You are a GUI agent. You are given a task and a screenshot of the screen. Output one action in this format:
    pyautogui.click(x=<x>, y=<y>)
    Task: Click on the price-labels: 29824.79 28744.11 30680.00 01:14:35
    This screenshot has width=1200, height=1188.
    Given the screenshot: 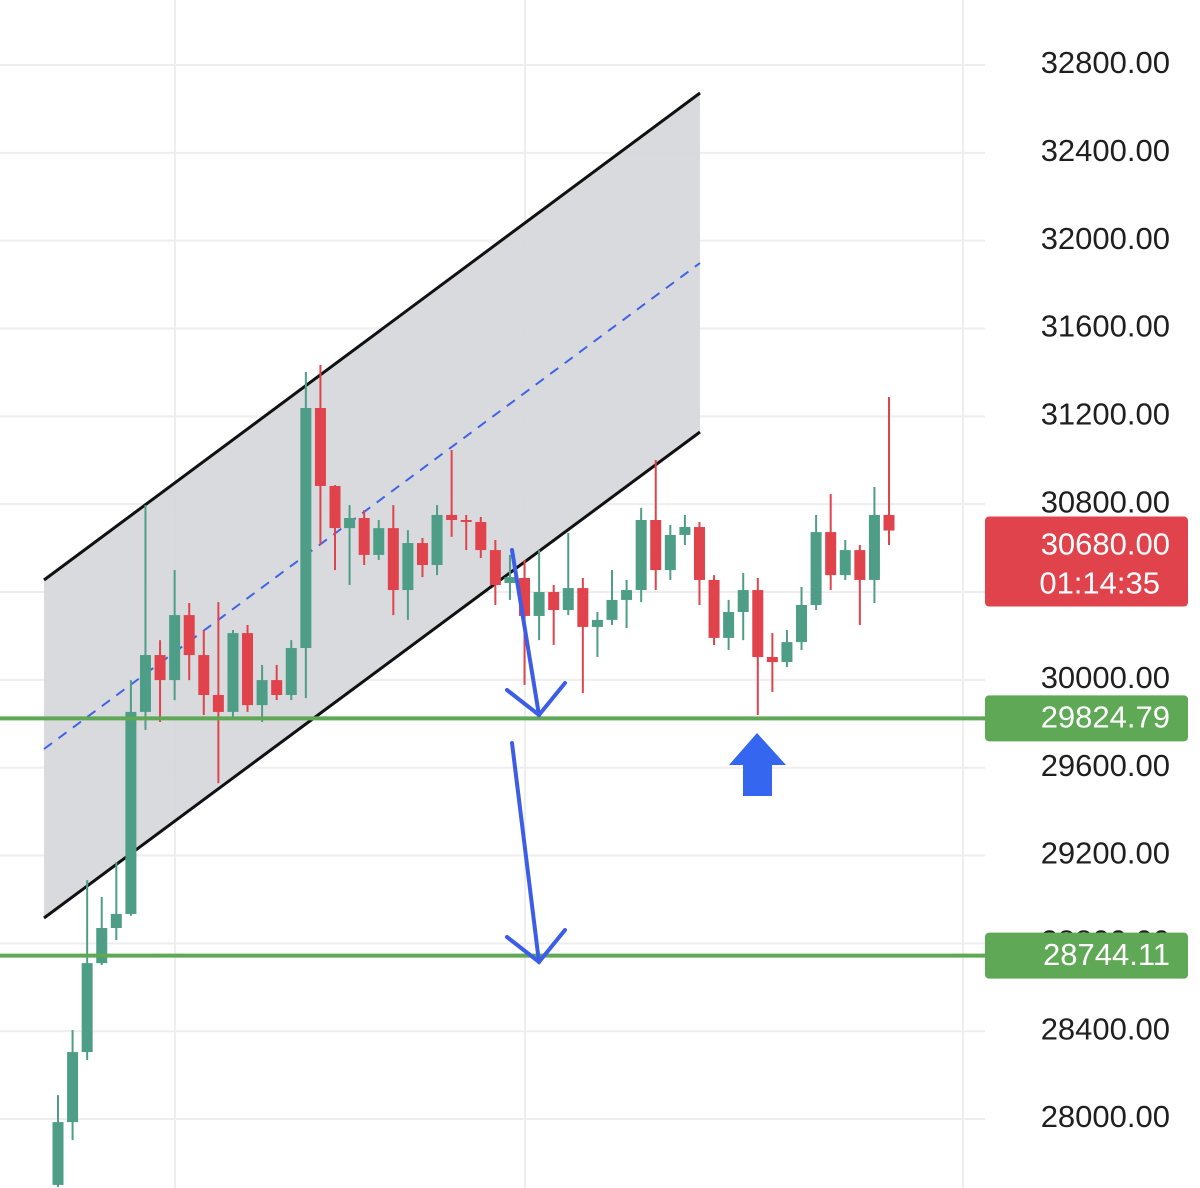 What is the action you would take?
    pyautogui.click(x=1086, y=747)
    